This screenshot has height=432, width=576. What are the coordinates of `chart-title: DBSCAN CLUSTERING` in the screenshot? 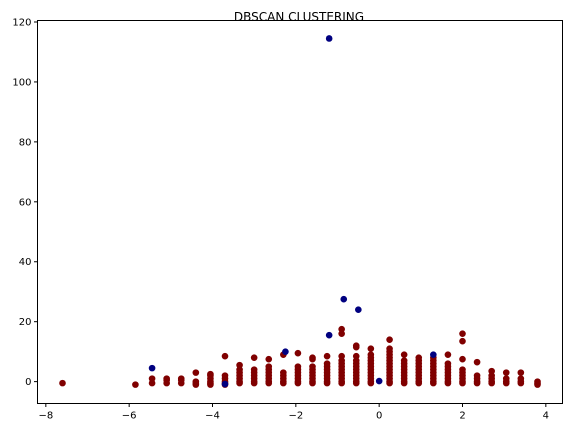 It's located at (299, 17).